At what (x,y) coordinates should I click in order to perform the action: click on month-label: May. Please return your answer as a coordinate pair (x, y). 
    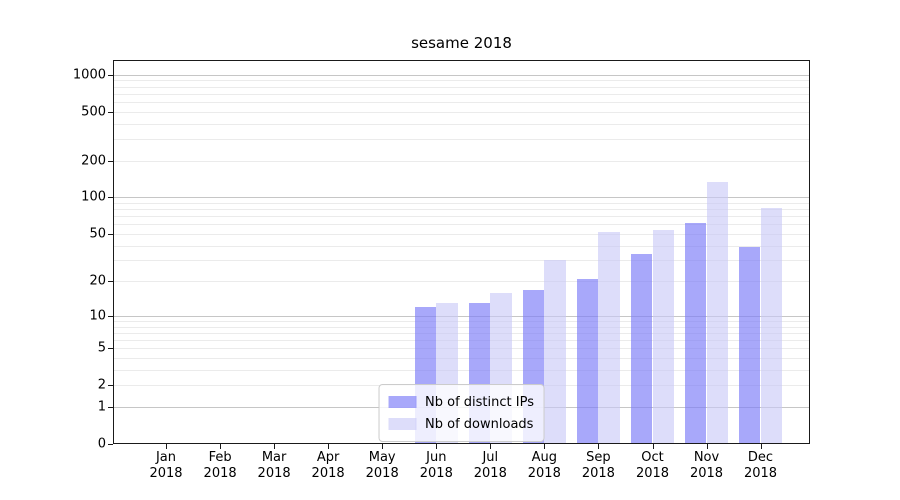
    Looking at the image, I should click on (382, 457).